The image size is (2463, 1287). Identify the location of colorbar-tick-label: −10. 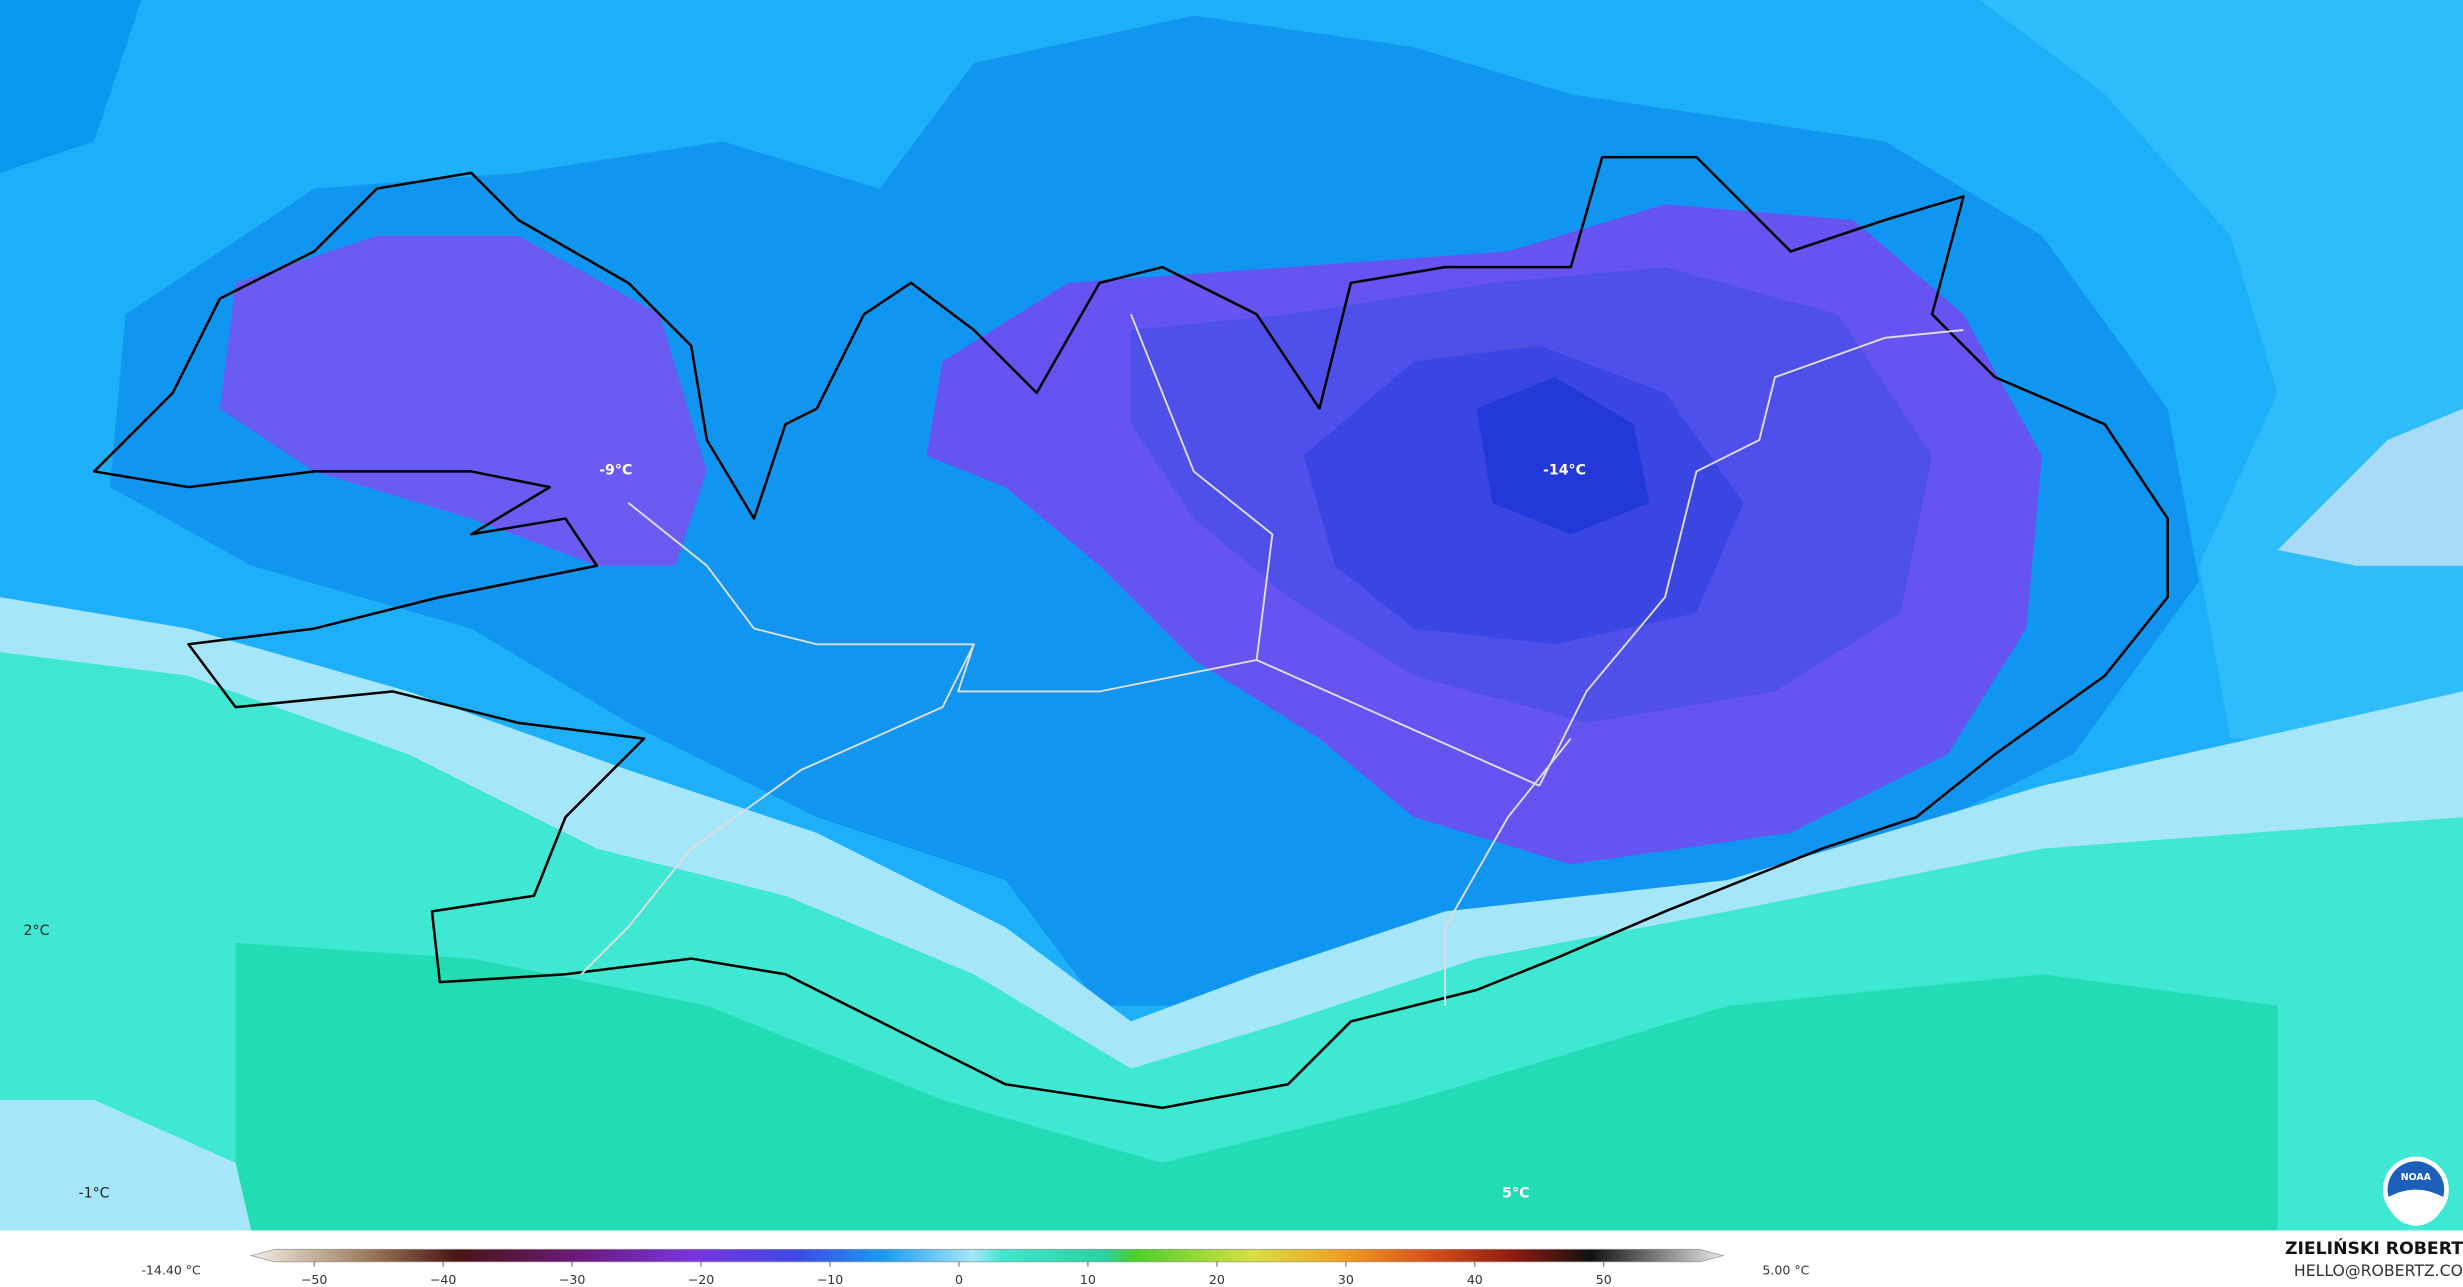
(830, 1279).